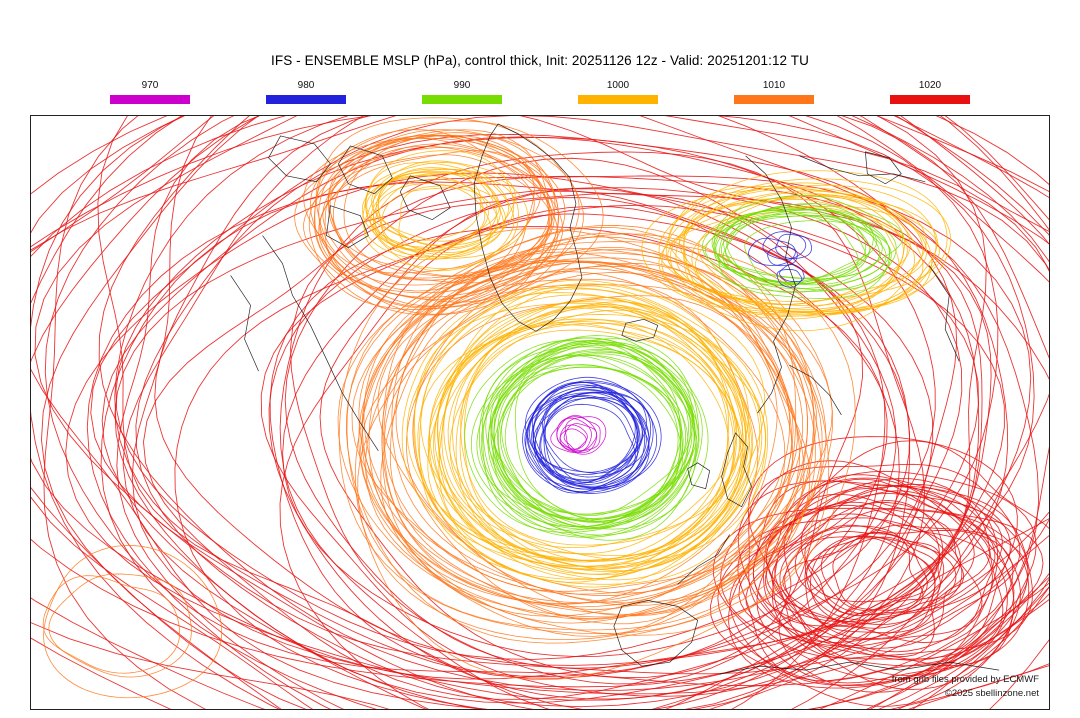 Image resolution: width=1080 pixels, height=718 pixels. I want to click on legend-label: 980, so click(306, 85).